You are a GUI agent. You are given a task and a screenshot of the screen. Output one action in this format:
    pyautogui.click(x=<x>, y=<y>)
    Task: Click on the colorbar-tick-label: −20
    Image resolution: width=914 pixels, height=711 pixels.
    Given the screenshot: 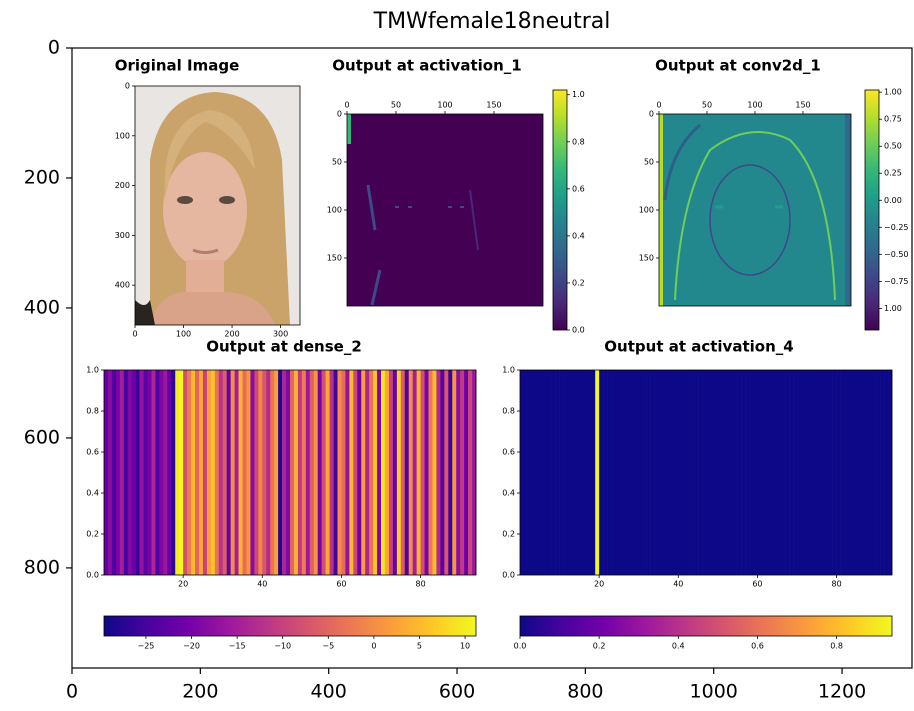 What is the action you would take?
    pyautogui.click(x=191, y=646)
    